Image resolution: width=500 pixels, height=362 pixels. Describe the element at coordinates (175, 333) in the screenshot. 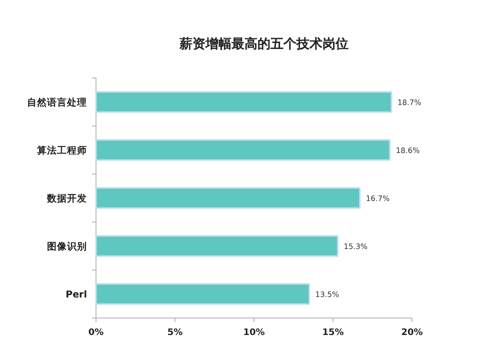

I see `x-tick-label: 5%` at that location.